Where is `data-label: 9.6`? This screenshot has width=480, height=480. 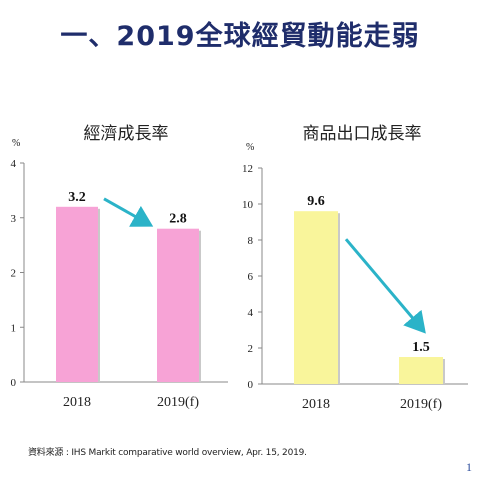 data-label: 9.6 is located at coordinates (316, 201).